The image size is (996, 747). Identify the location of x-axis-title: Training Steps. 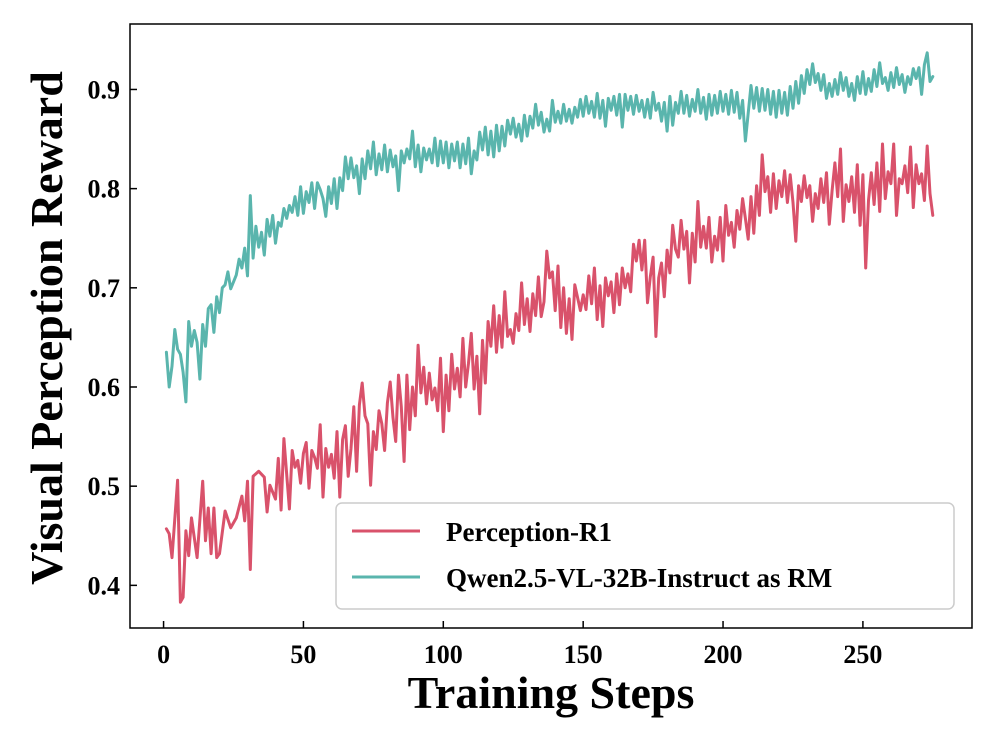
(551, 692).